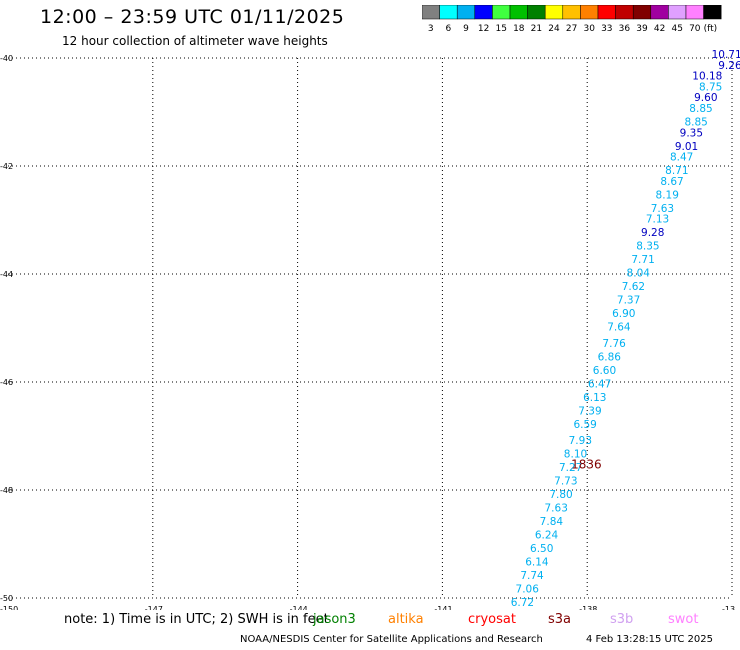 This screenshot has height=650, width=740. Describe the element at coordinates (657, 220) in the screenshot. I see `swh-point-label: 7.13` at that location.